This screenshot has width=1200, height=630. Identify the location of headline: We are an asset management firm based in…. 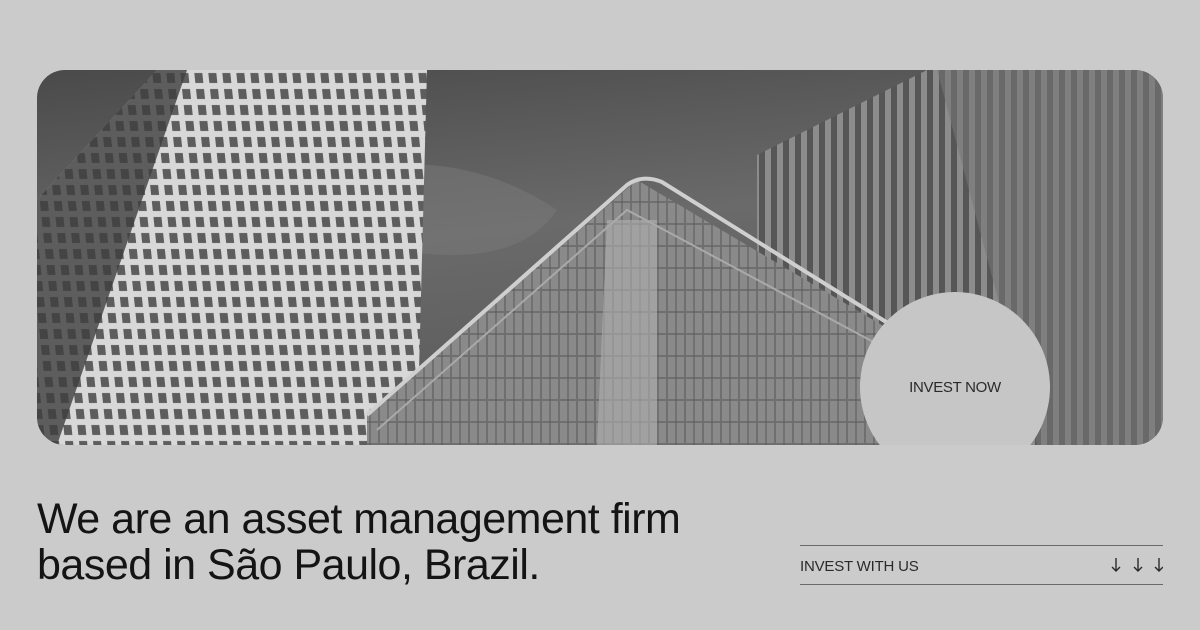
(359, 542).